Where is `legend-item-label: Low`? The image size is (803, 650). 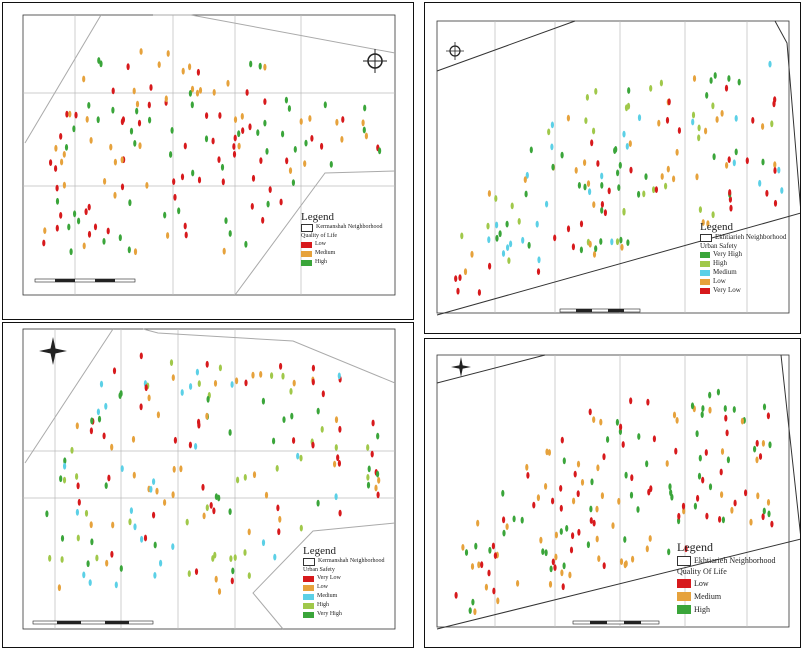 legend-item-label: Low is located at coordinates (719, 281).